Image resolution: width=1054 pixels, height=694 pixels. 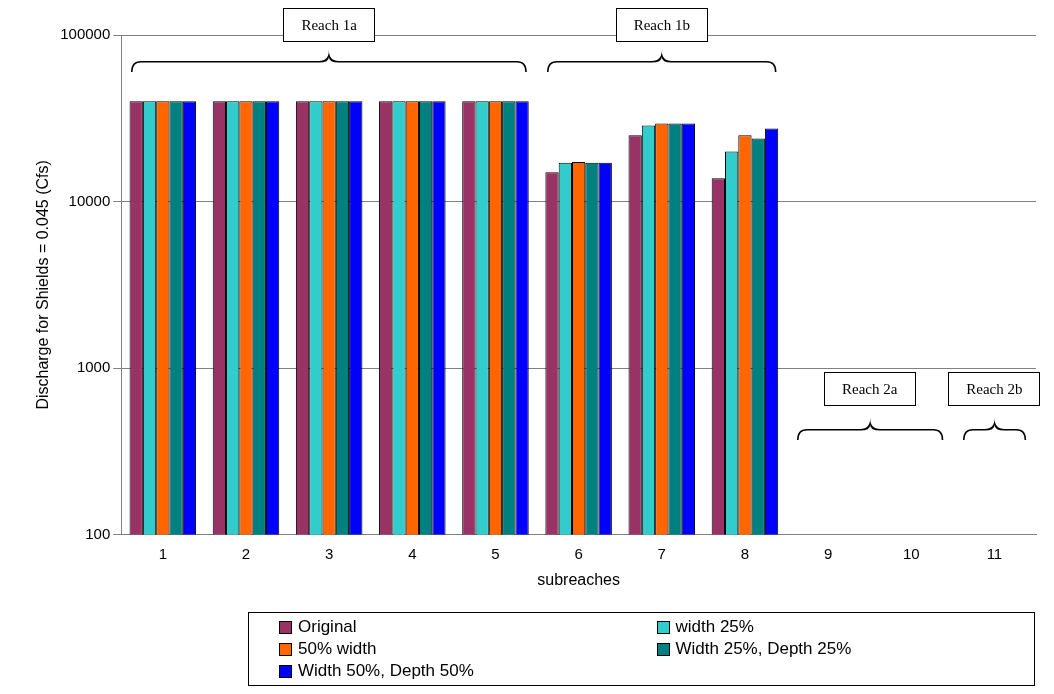 What do you see at coordinates (85, 34) in the screenshot?
I see `y-tick-label: 100000` at bounding box center [85, 34].